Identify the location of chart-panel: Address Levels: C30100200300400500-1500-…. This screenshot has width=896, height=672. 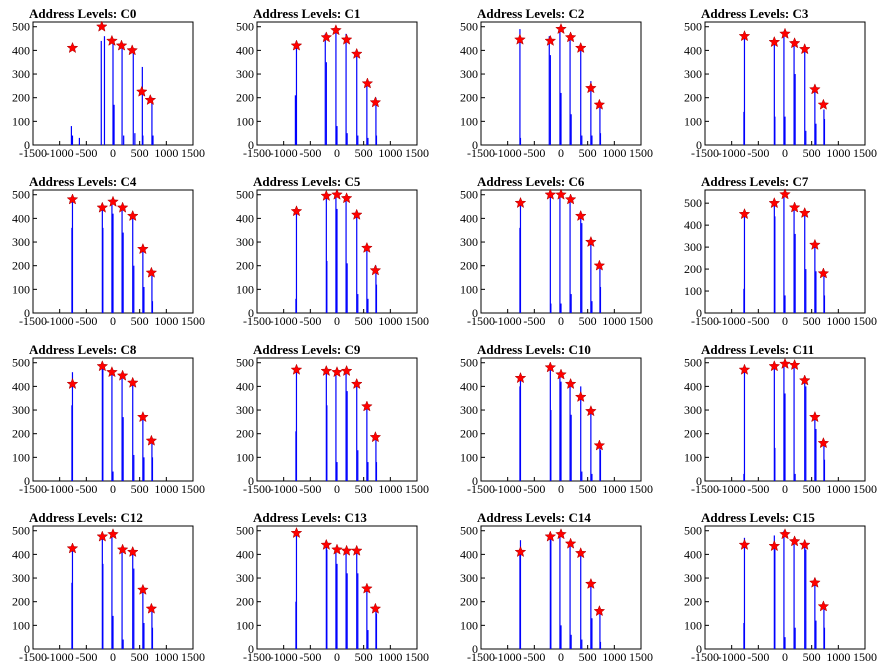
(780, 83).